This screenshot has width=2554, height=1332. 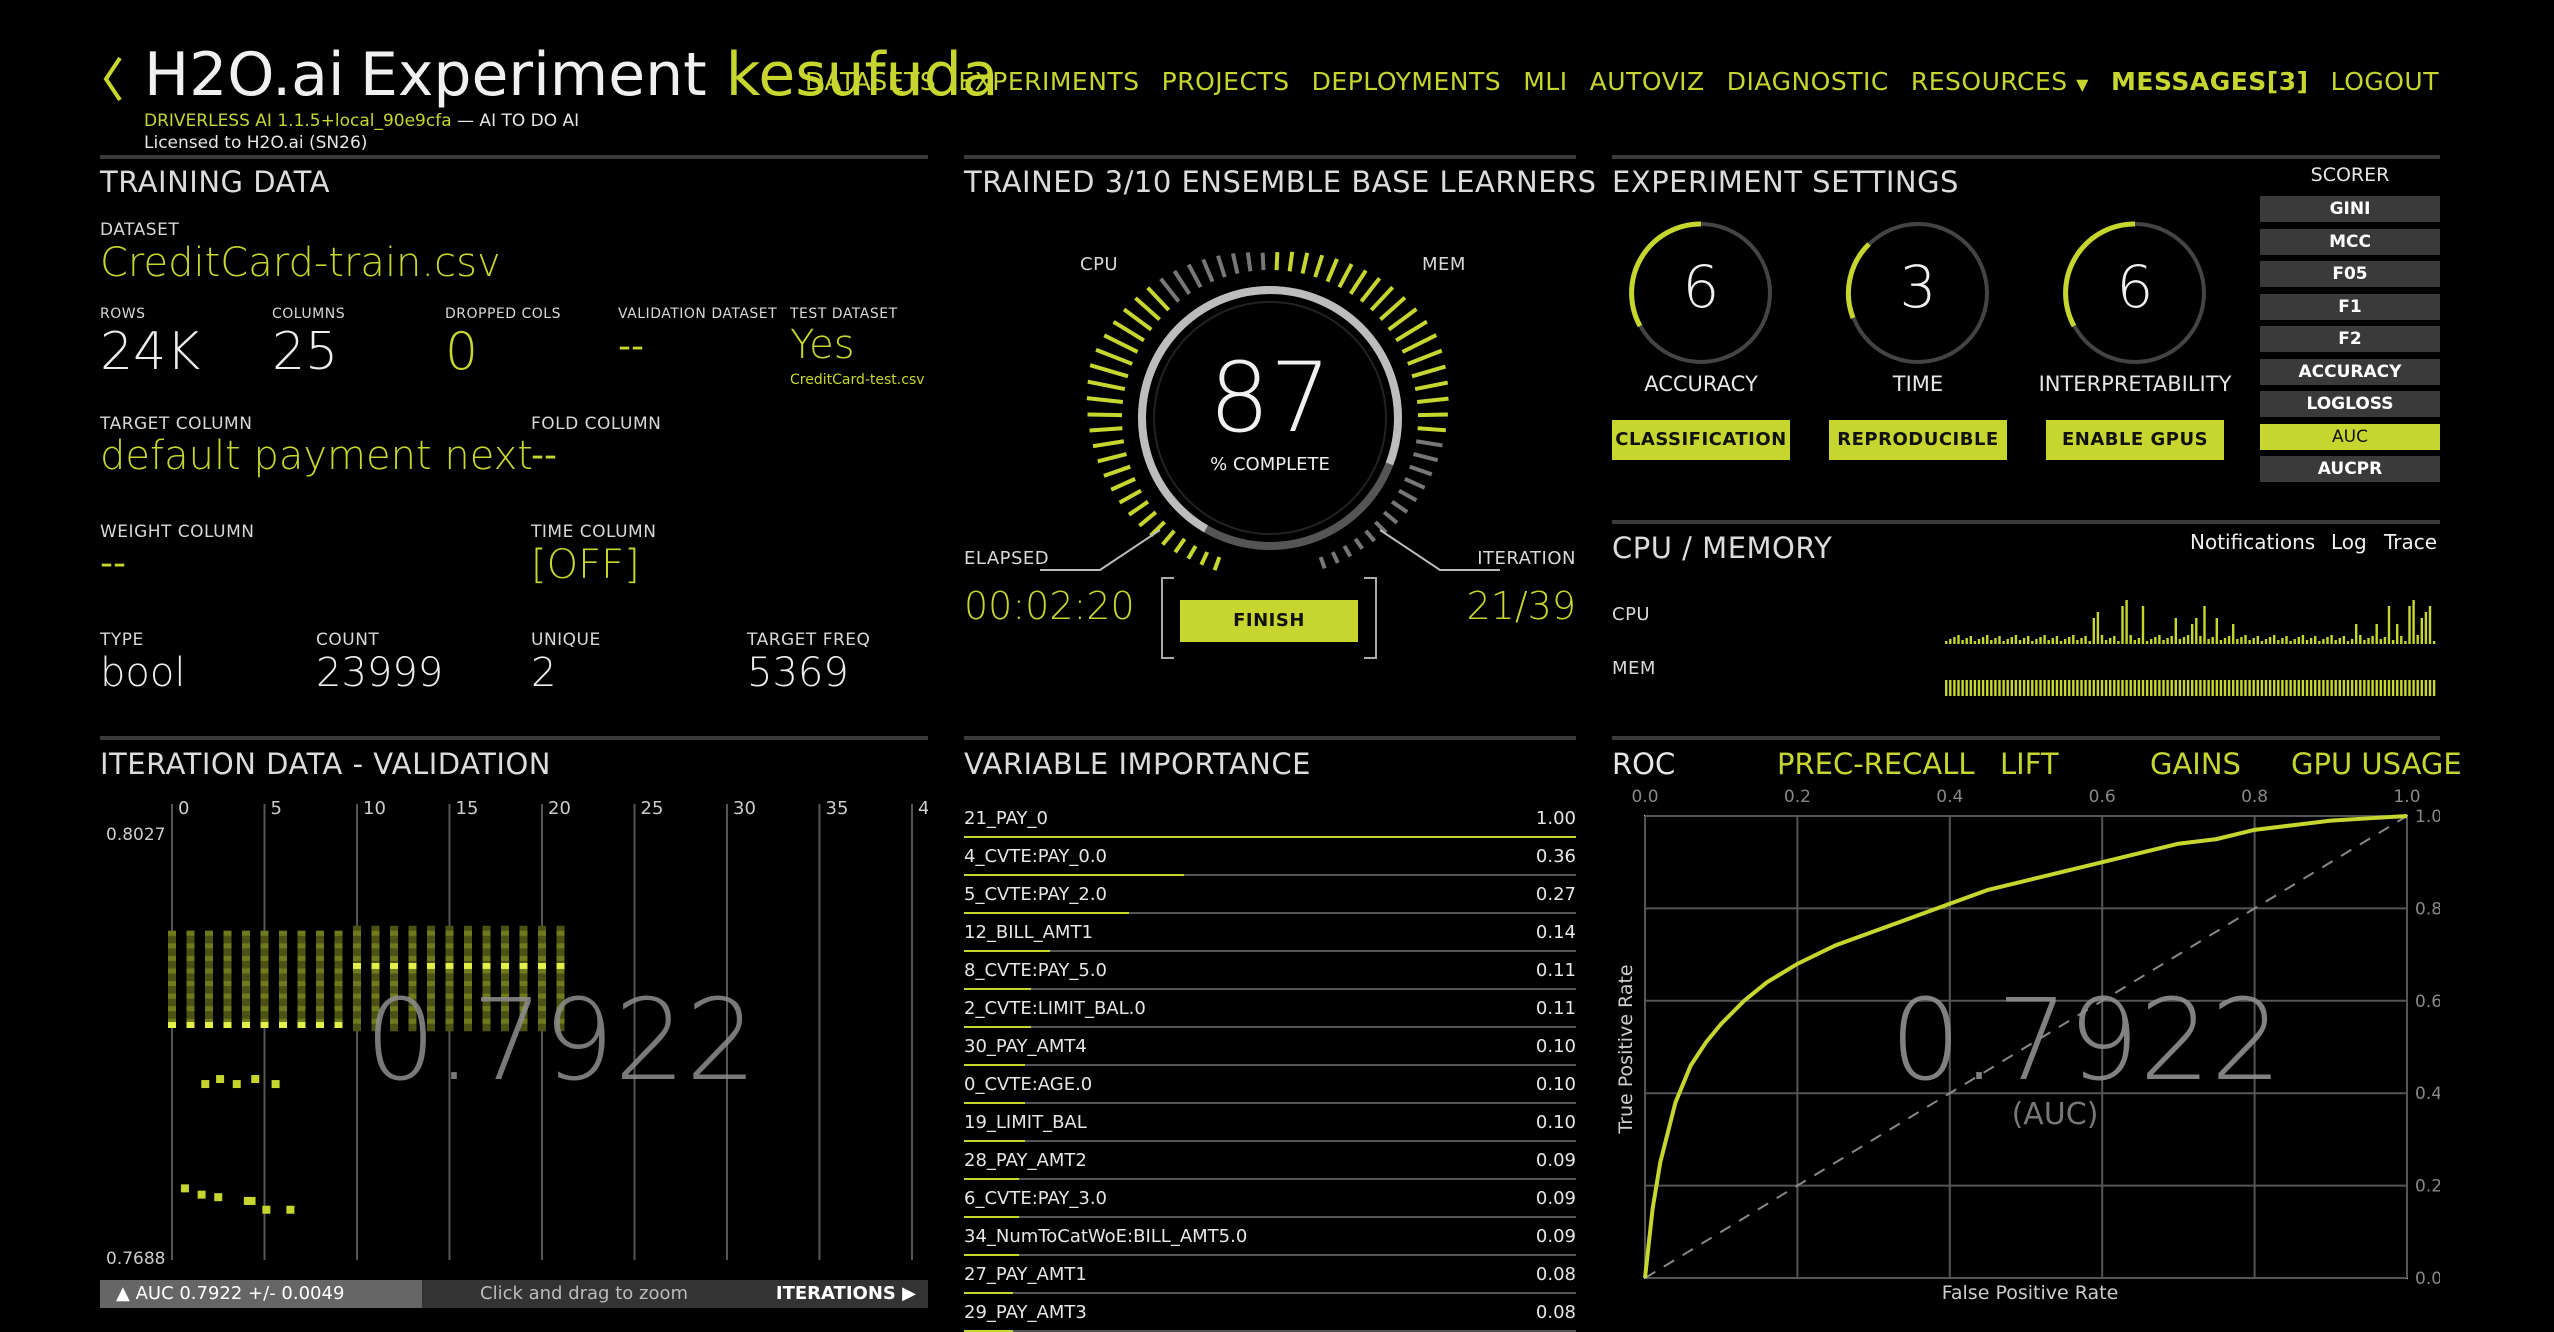 I want to click on scorer-logloss: LOGLOSS, so click(x=2350, y=404).